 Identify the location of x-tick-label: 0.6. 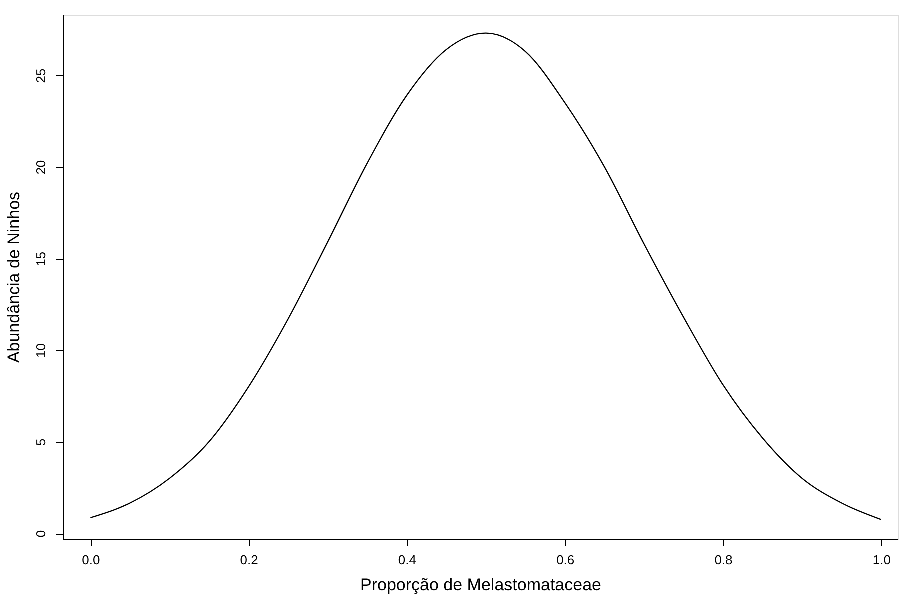
(565, 560).